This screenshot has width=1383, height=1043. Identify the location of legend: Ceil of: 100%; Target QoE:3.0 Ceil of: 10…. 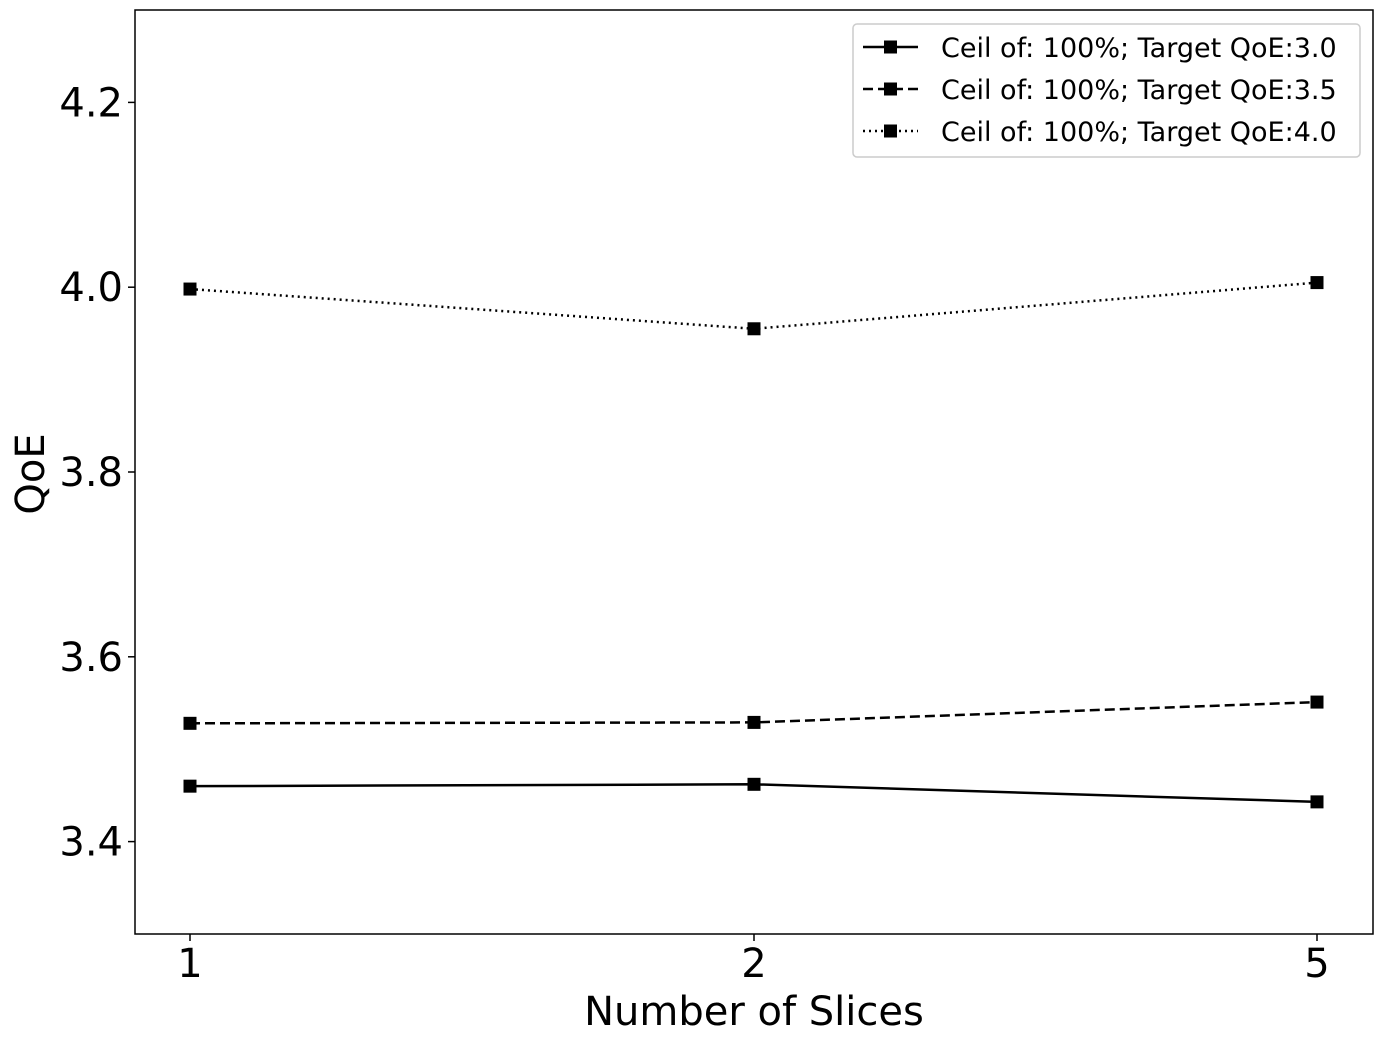
(1106, 90).